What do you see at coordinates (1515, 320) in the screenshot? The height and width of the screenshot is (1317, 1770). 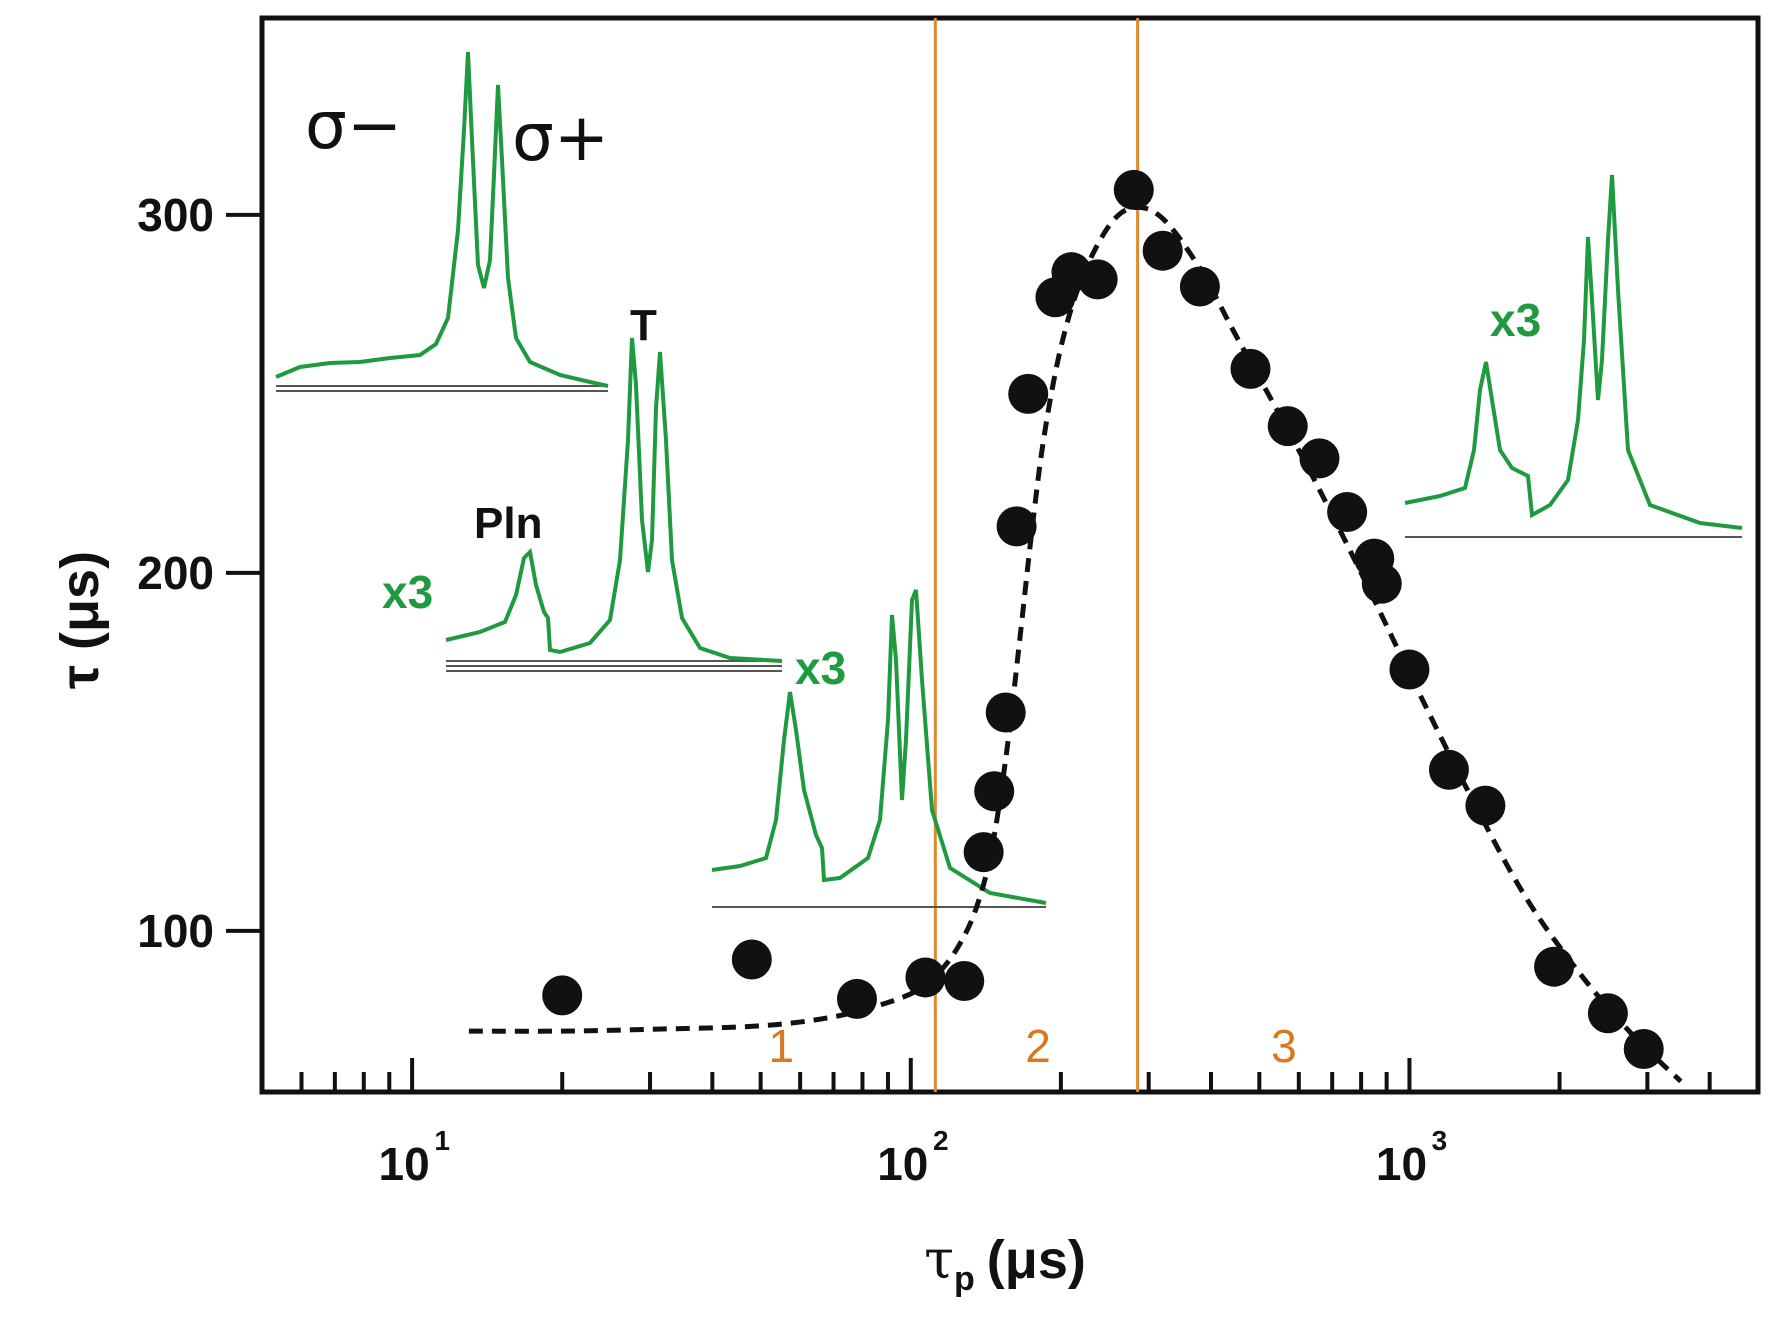 I see `x3-label-right: x3` at bounding box center [1515, 320].